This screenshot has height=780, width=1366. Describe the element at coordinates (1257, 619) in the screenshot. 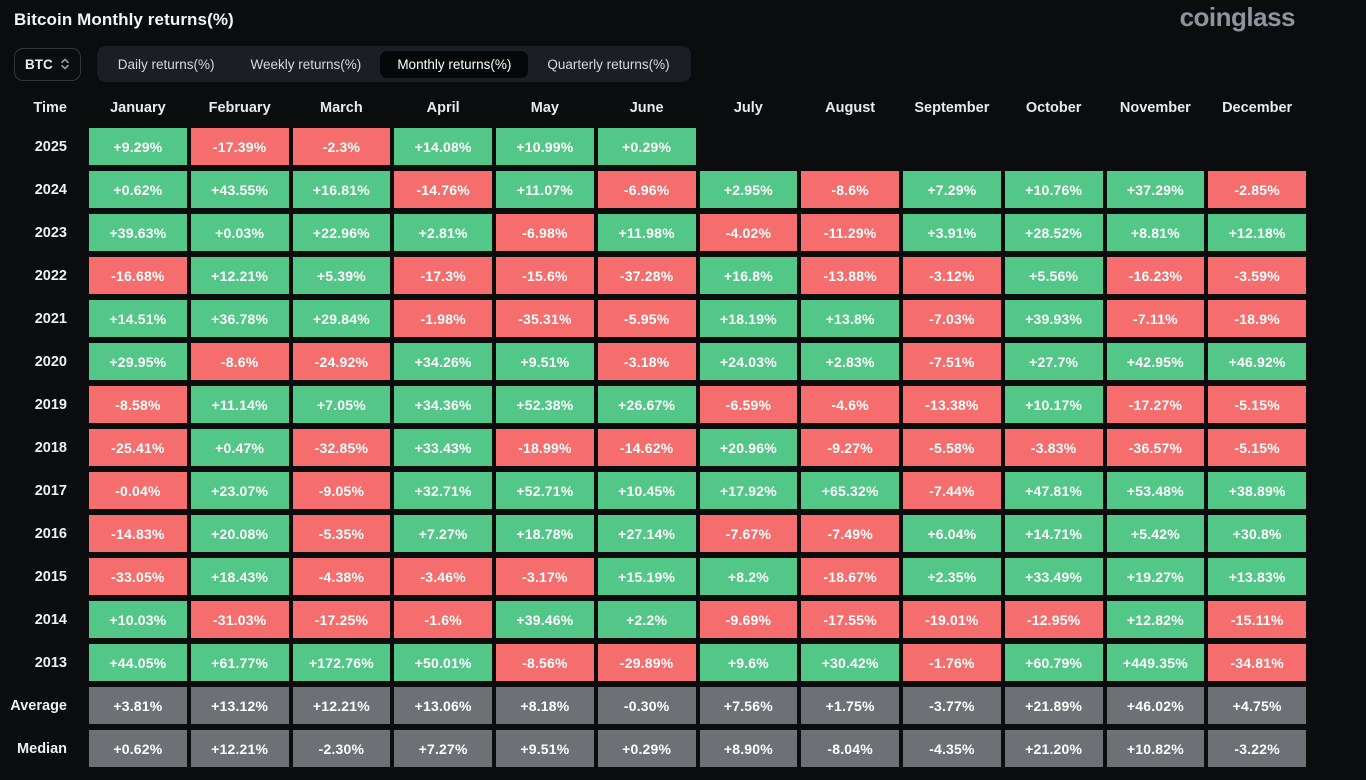

I see `return-cell: -15.11%` at that location.